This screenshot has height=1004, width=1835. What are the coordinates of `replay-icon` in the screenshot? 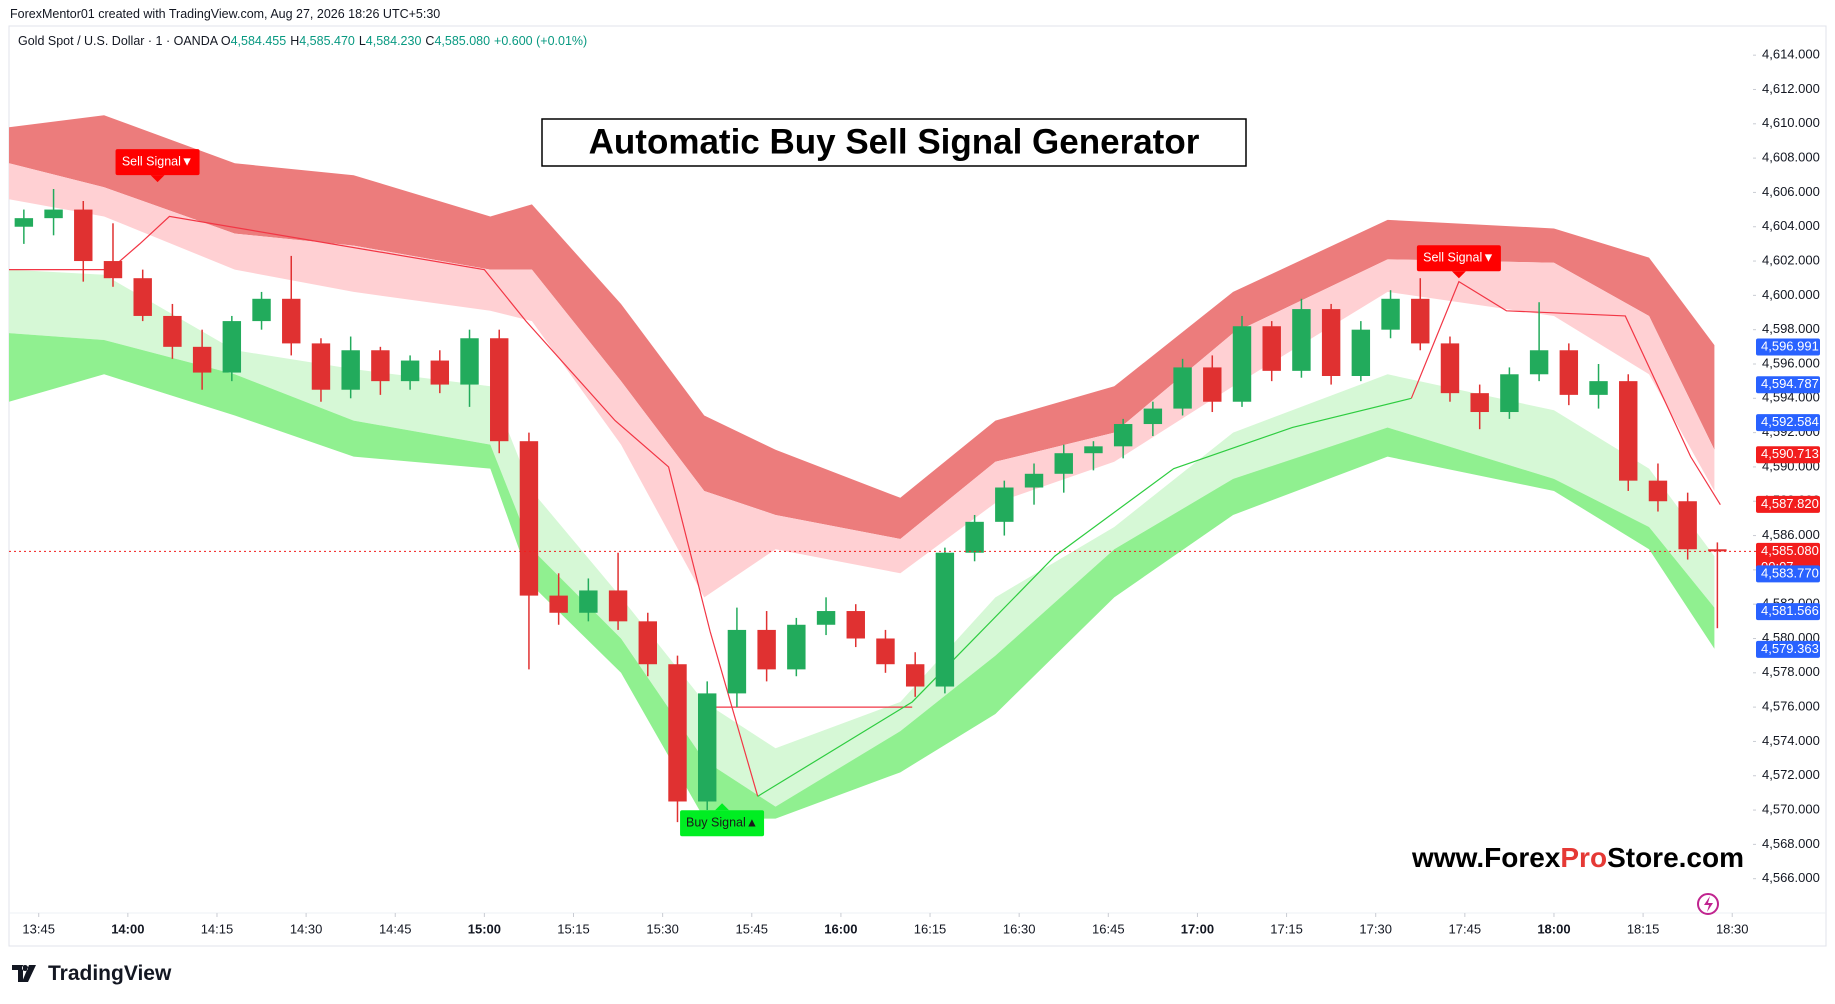 It's located at (1708, 904).